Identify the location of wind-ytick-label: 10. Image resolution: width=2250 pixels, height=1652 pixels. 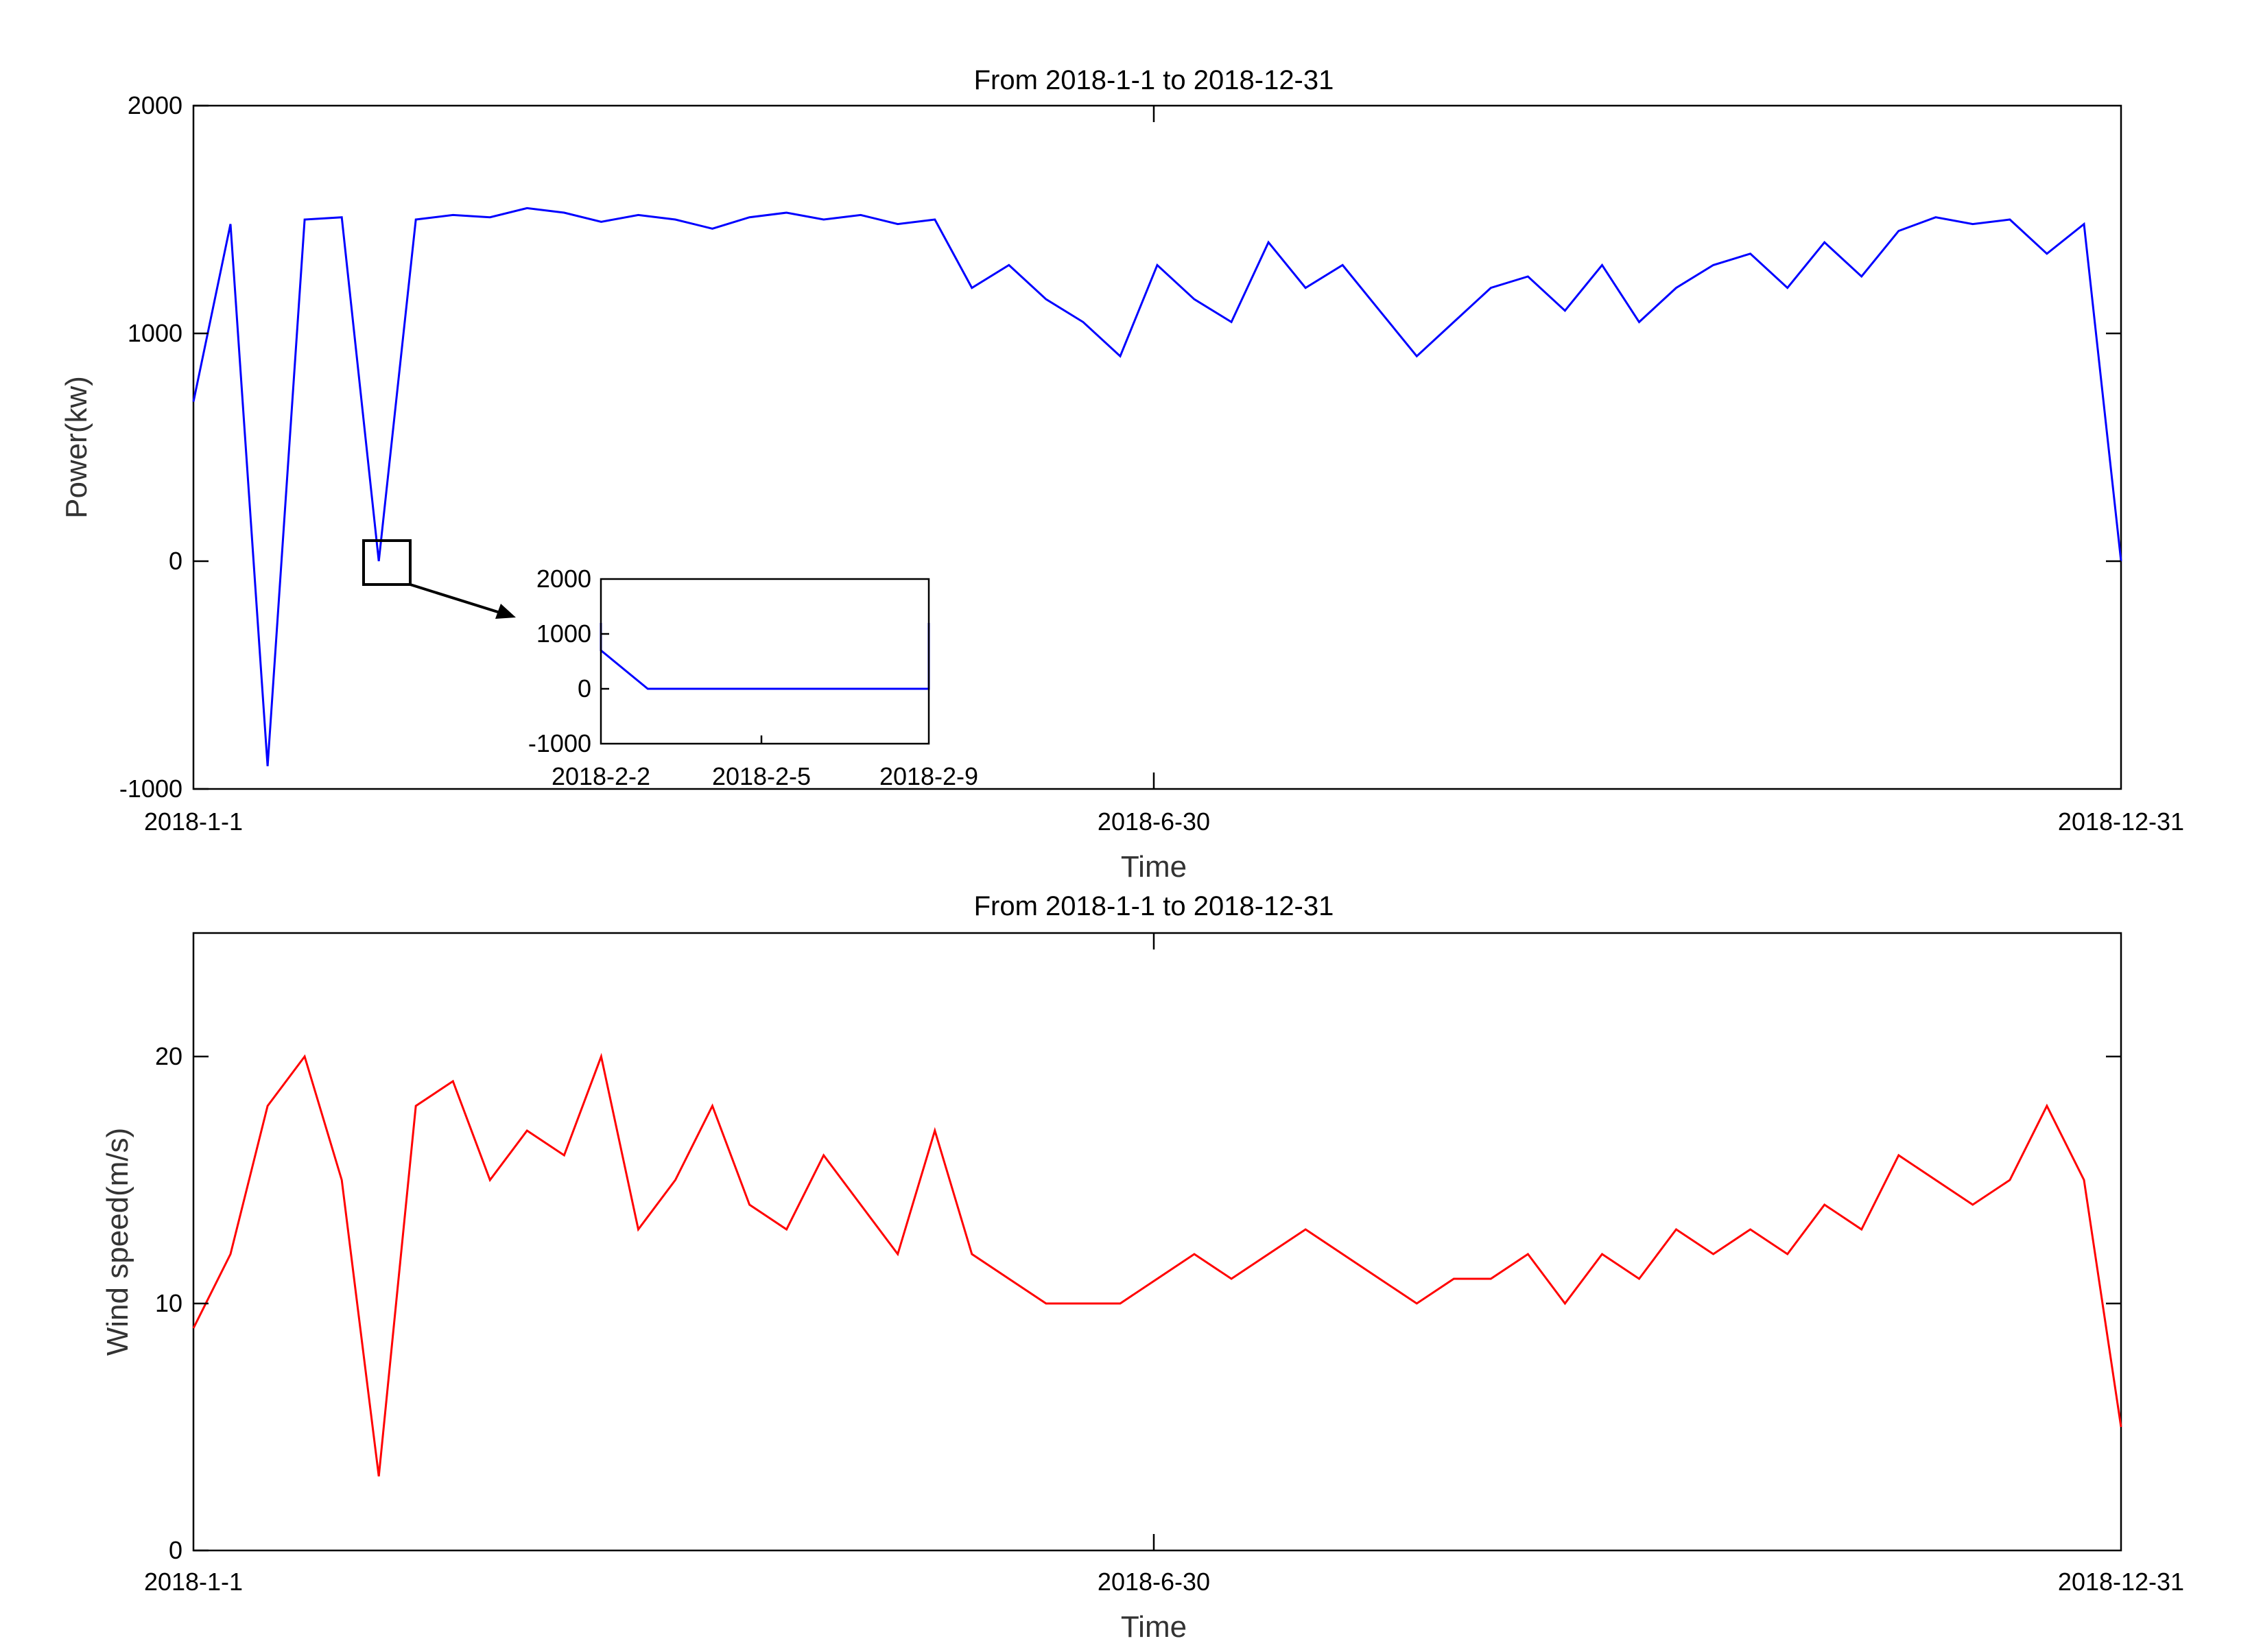
(168, 1303).